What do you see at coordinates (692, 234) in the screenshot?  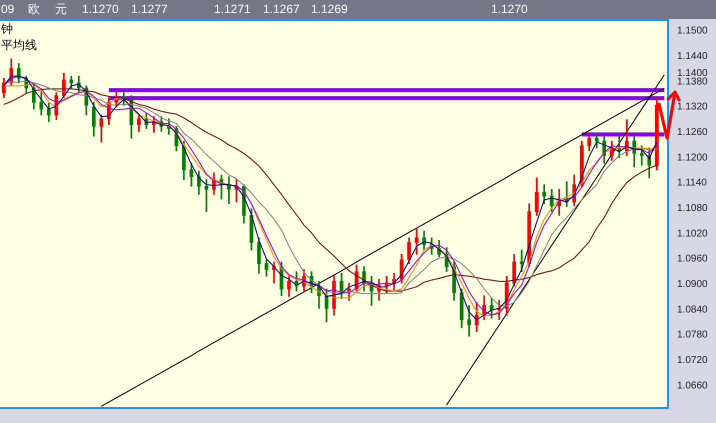 I see `y-tick-label: 1.1020` at bounding box center [692, 234].